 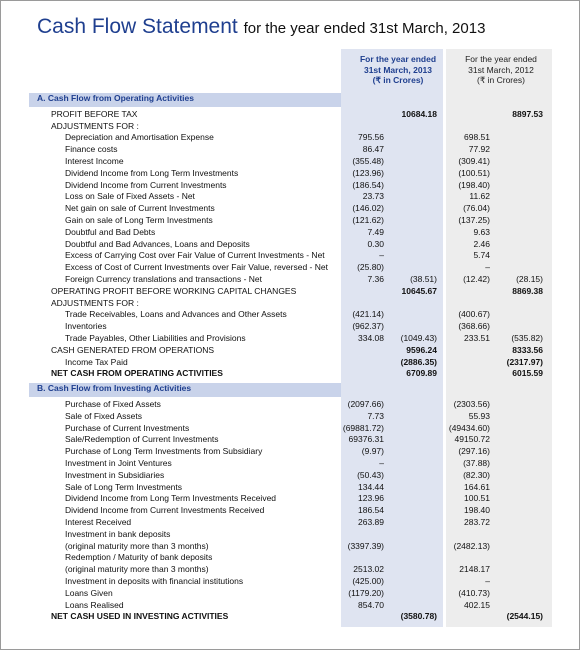 I want to click on row-value: (121.62), so click(x=368, y=220).